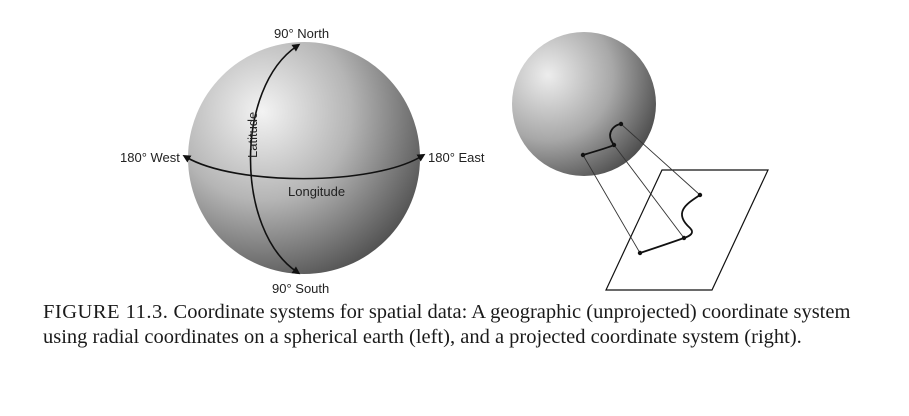 The height and width of the screenshot is (416, 909). What do you see at coordinates (316, 191) in the screenshot?
I see `longitude-label: Longitude` at bounding box center [316, 191].